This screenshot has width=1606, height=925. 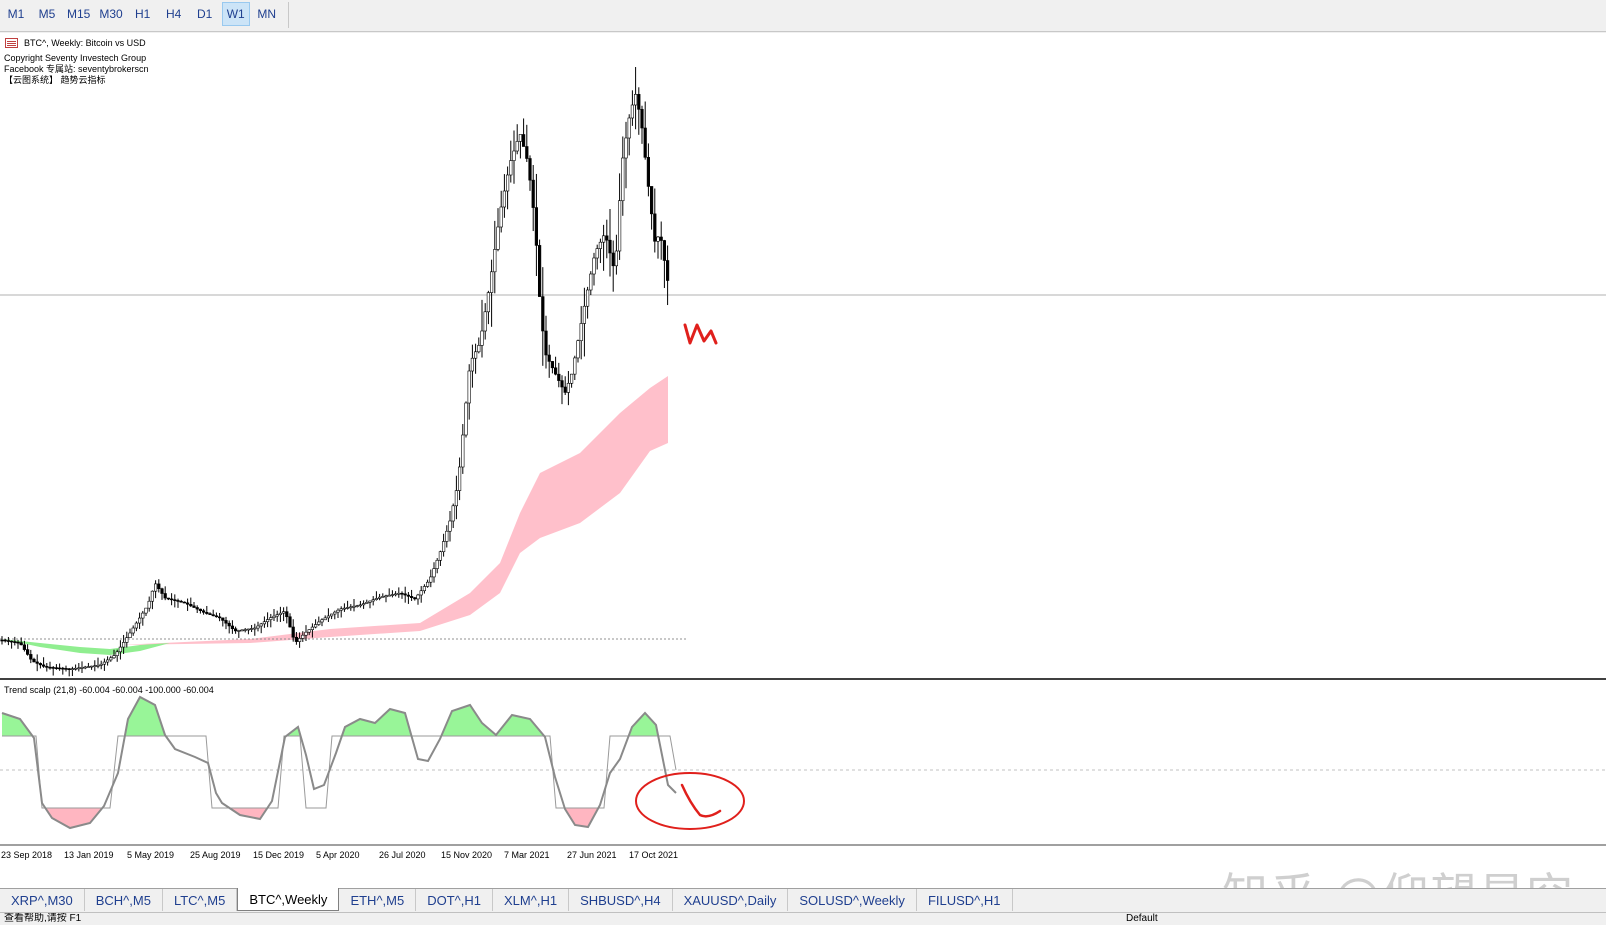 What do you see at coordinates (174, 14) in the screenshot?
I see `timeframe-h4-button: H4` at bounding box center [174, 14].